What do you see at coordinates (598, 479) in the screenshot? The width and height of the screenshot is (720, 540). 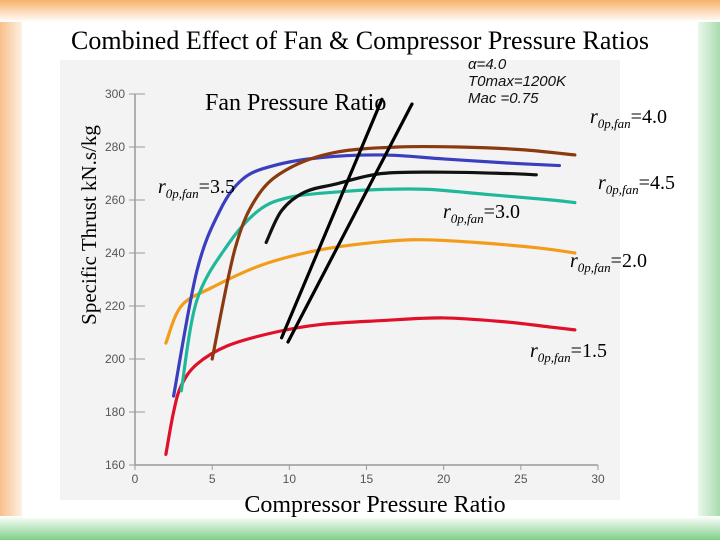 I see `x-tick-label: 30` at bounding box center [598, 479].